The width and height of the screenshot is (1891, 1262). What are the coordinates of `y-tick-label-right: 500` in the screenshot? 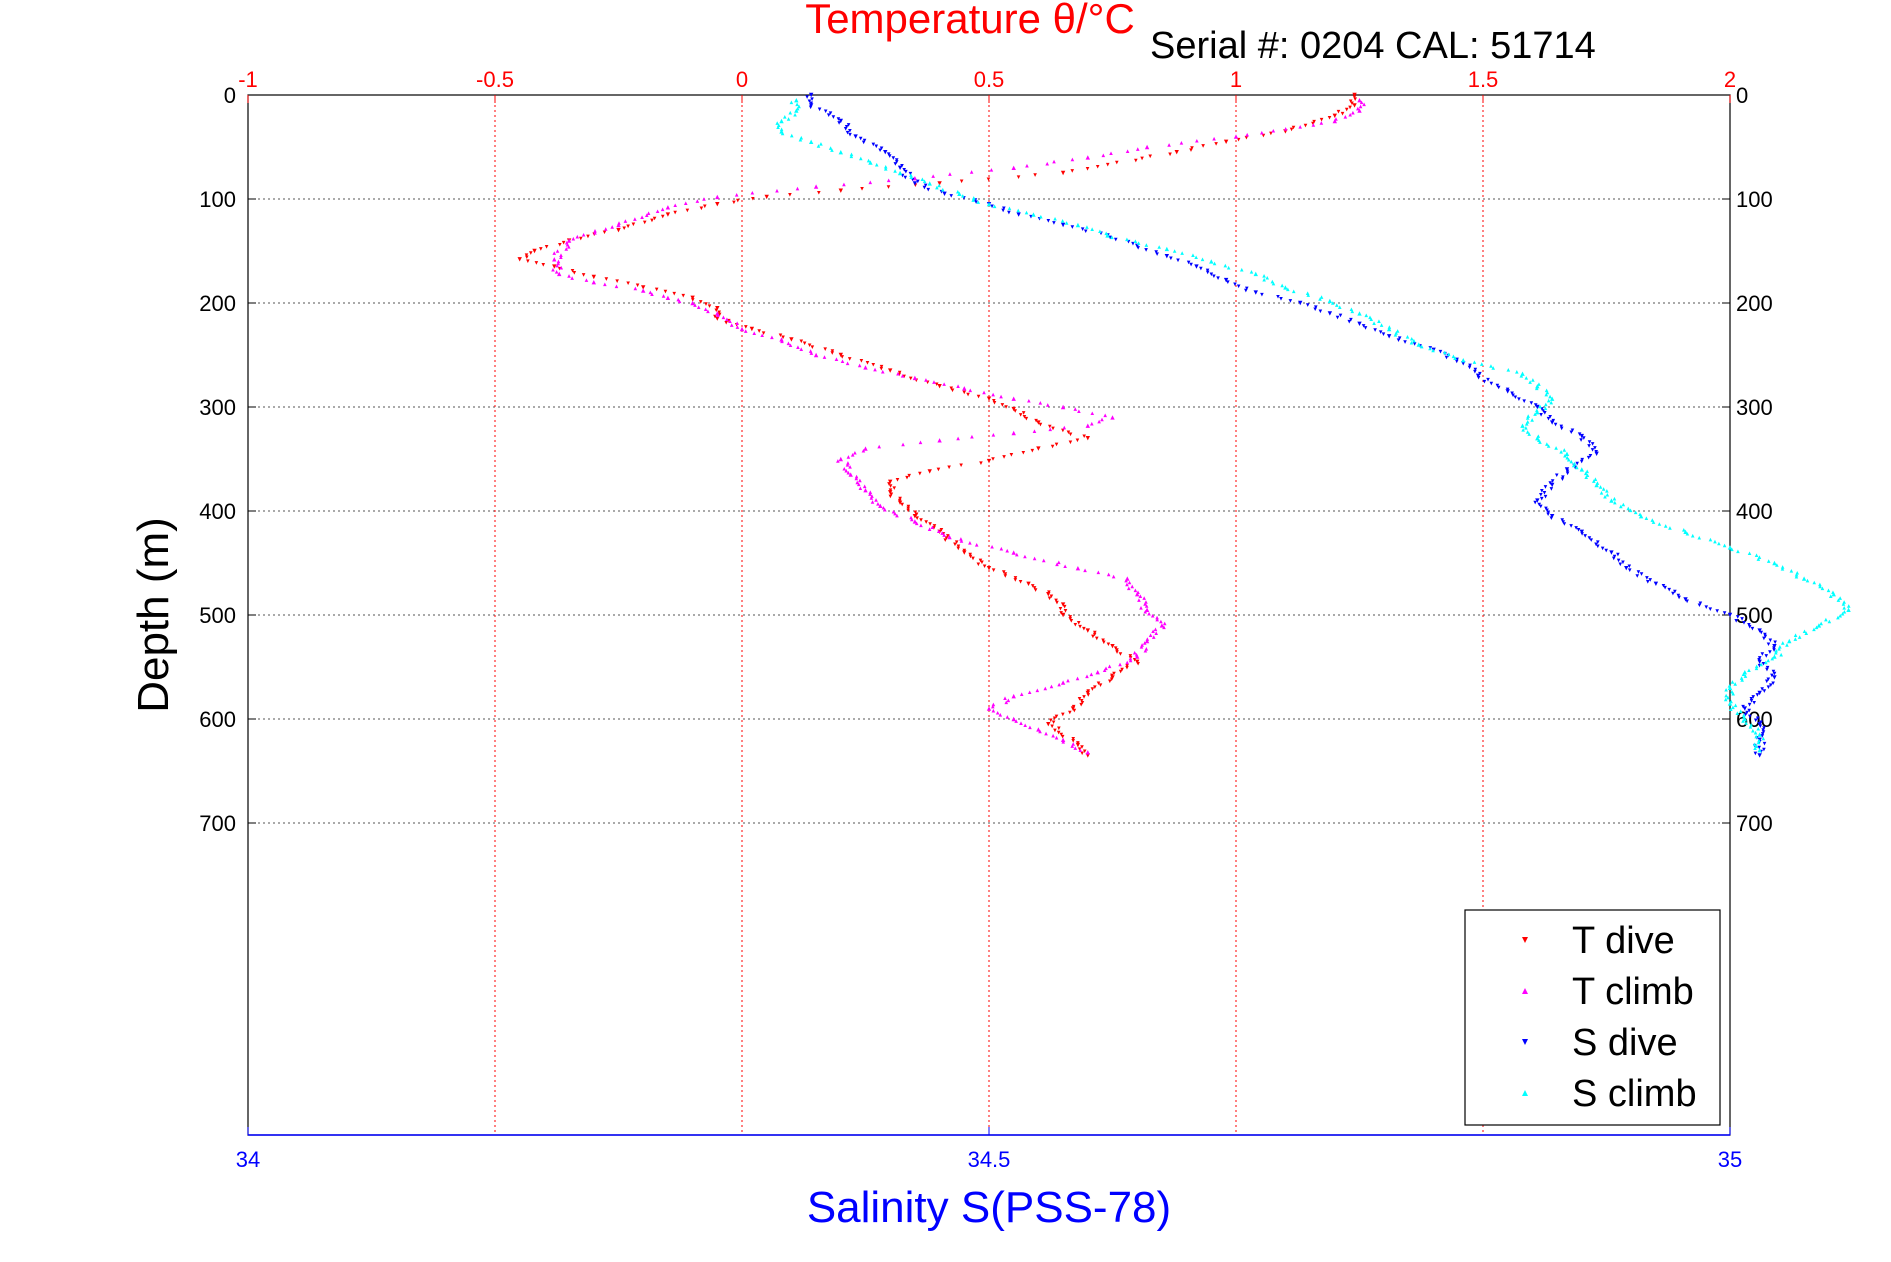 It's located at (1754, 615).